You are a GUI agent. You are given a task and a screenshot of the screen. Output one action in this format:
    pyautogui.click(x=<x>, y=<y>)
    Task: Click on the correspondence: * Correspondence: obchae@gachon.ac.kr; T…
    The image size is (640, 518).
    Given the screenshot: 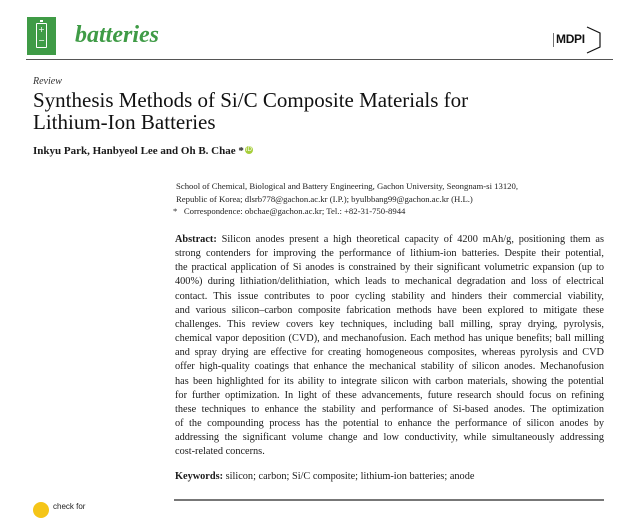 What is the action you would take?
    pyautogui.click(x=289, y=211)
    